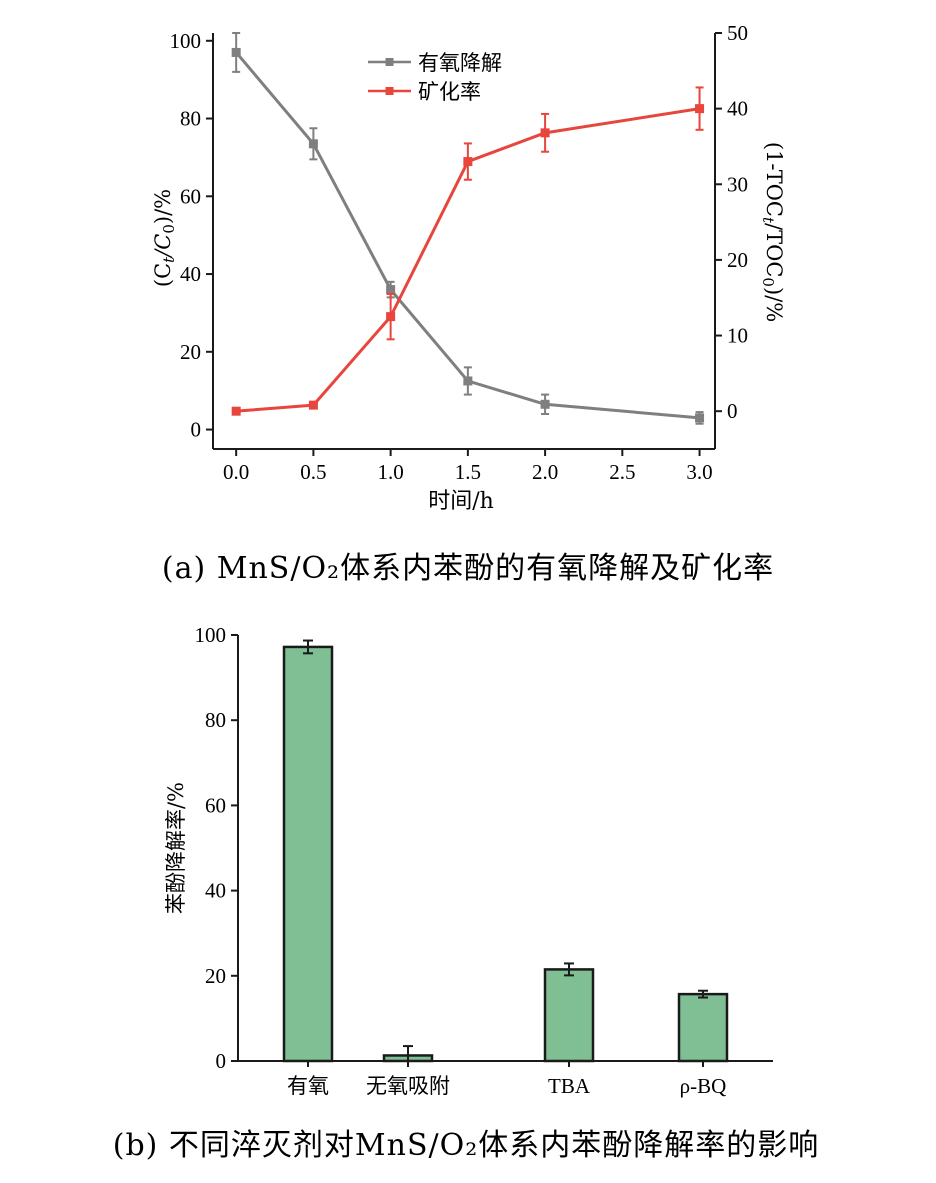 Image resolution: width=936 pixels, height=1183 pixels. What do you see at coordinates (221, 1061) in the screenshot?
I see `panel-b-y-tick-label: 0` at bounding box center [221, 1061].